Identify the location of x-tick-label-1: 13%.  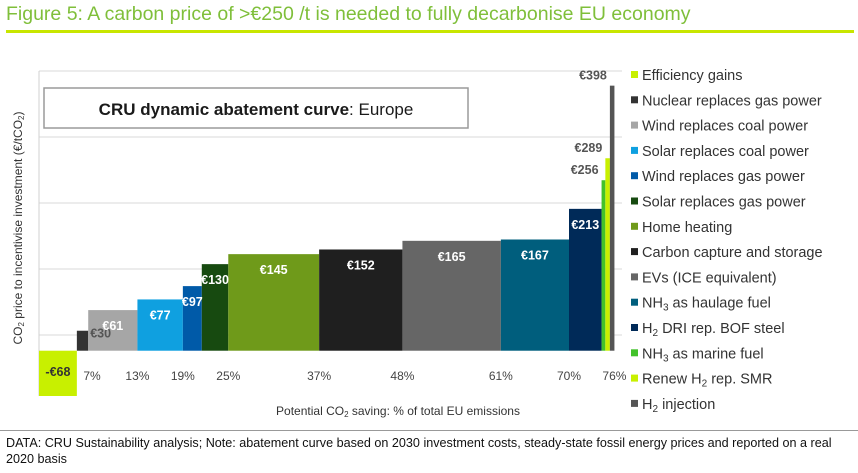
(137, 376).